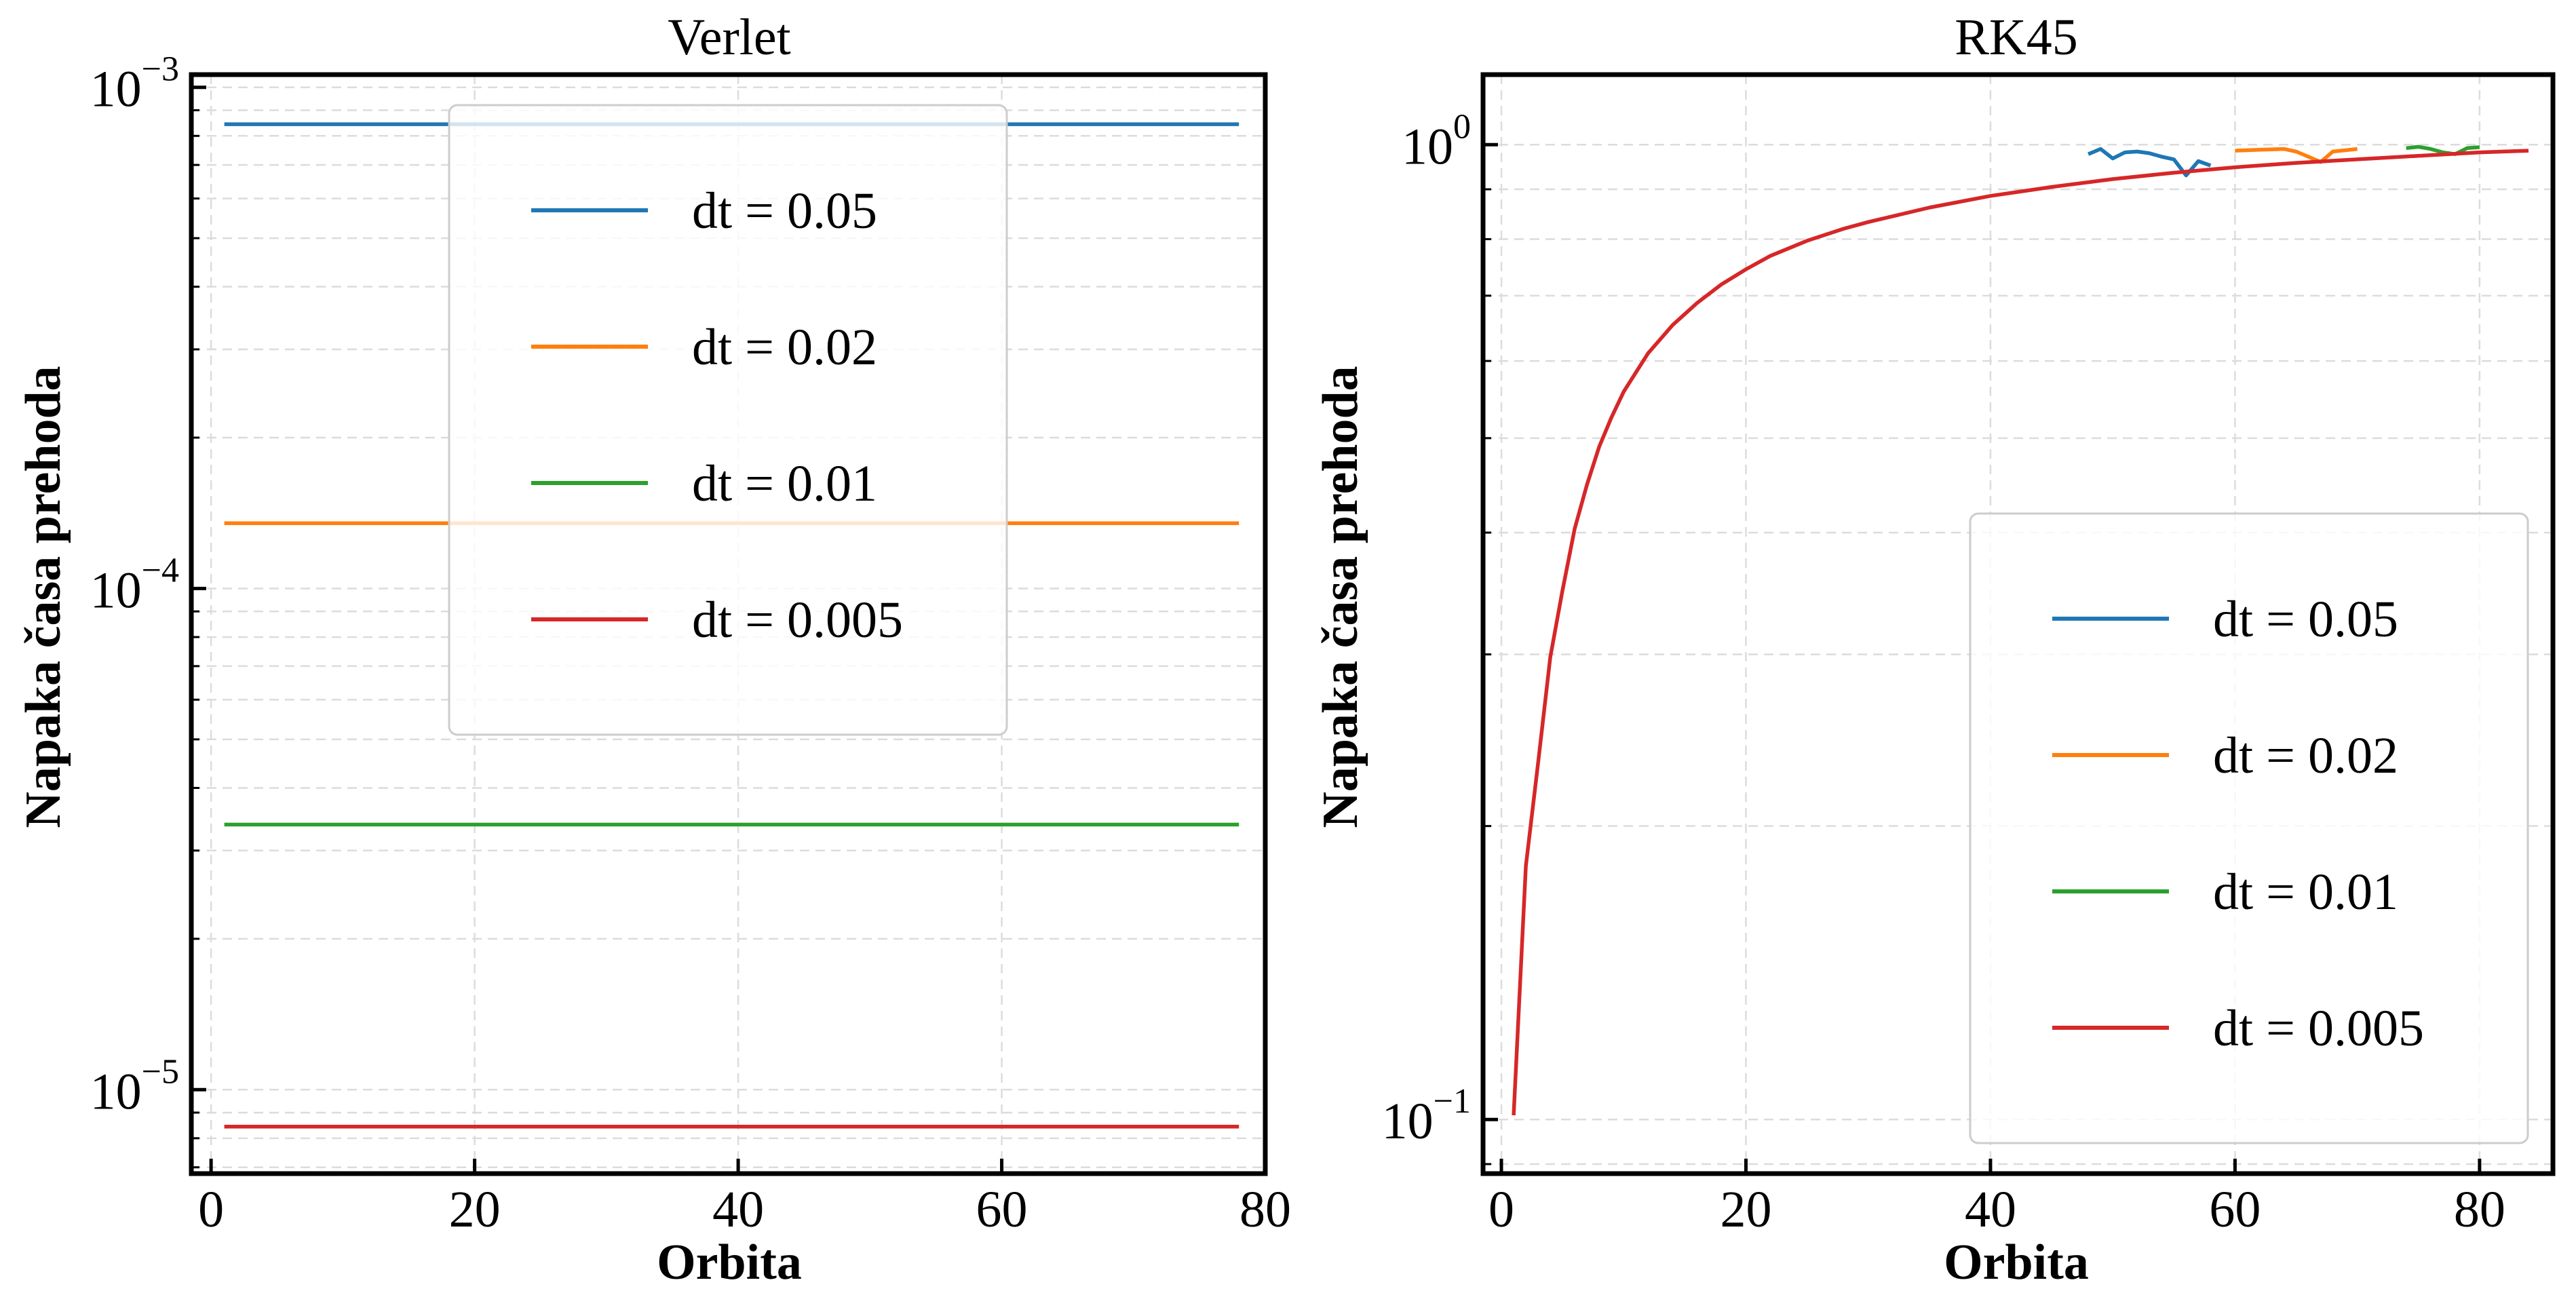 The width and height of the screenshot is (2576, 1312). What do you see at coordinates (134, 84) in the screenshot?
I see `y-tick-label: 10⁻³` at bounding box center [134, 84].